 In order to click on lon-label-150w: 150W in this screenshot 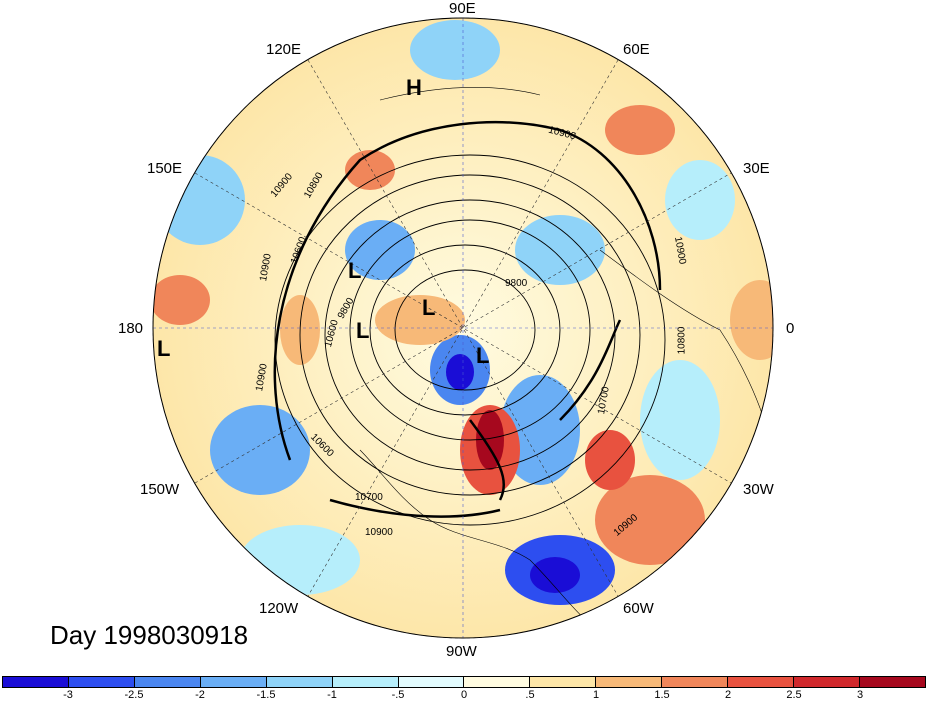, I will do `click(160, 489)`.